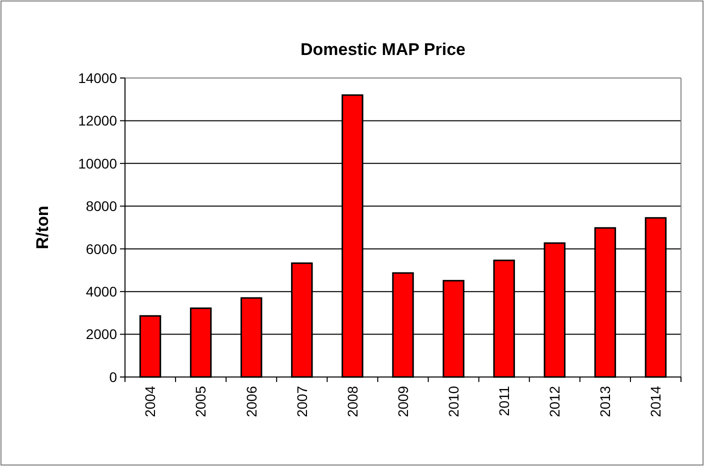  What do you see at coordinates (402, 402) in the screenshot?
I see `x-tick-label: 2009` at bounding box center [402, 402].